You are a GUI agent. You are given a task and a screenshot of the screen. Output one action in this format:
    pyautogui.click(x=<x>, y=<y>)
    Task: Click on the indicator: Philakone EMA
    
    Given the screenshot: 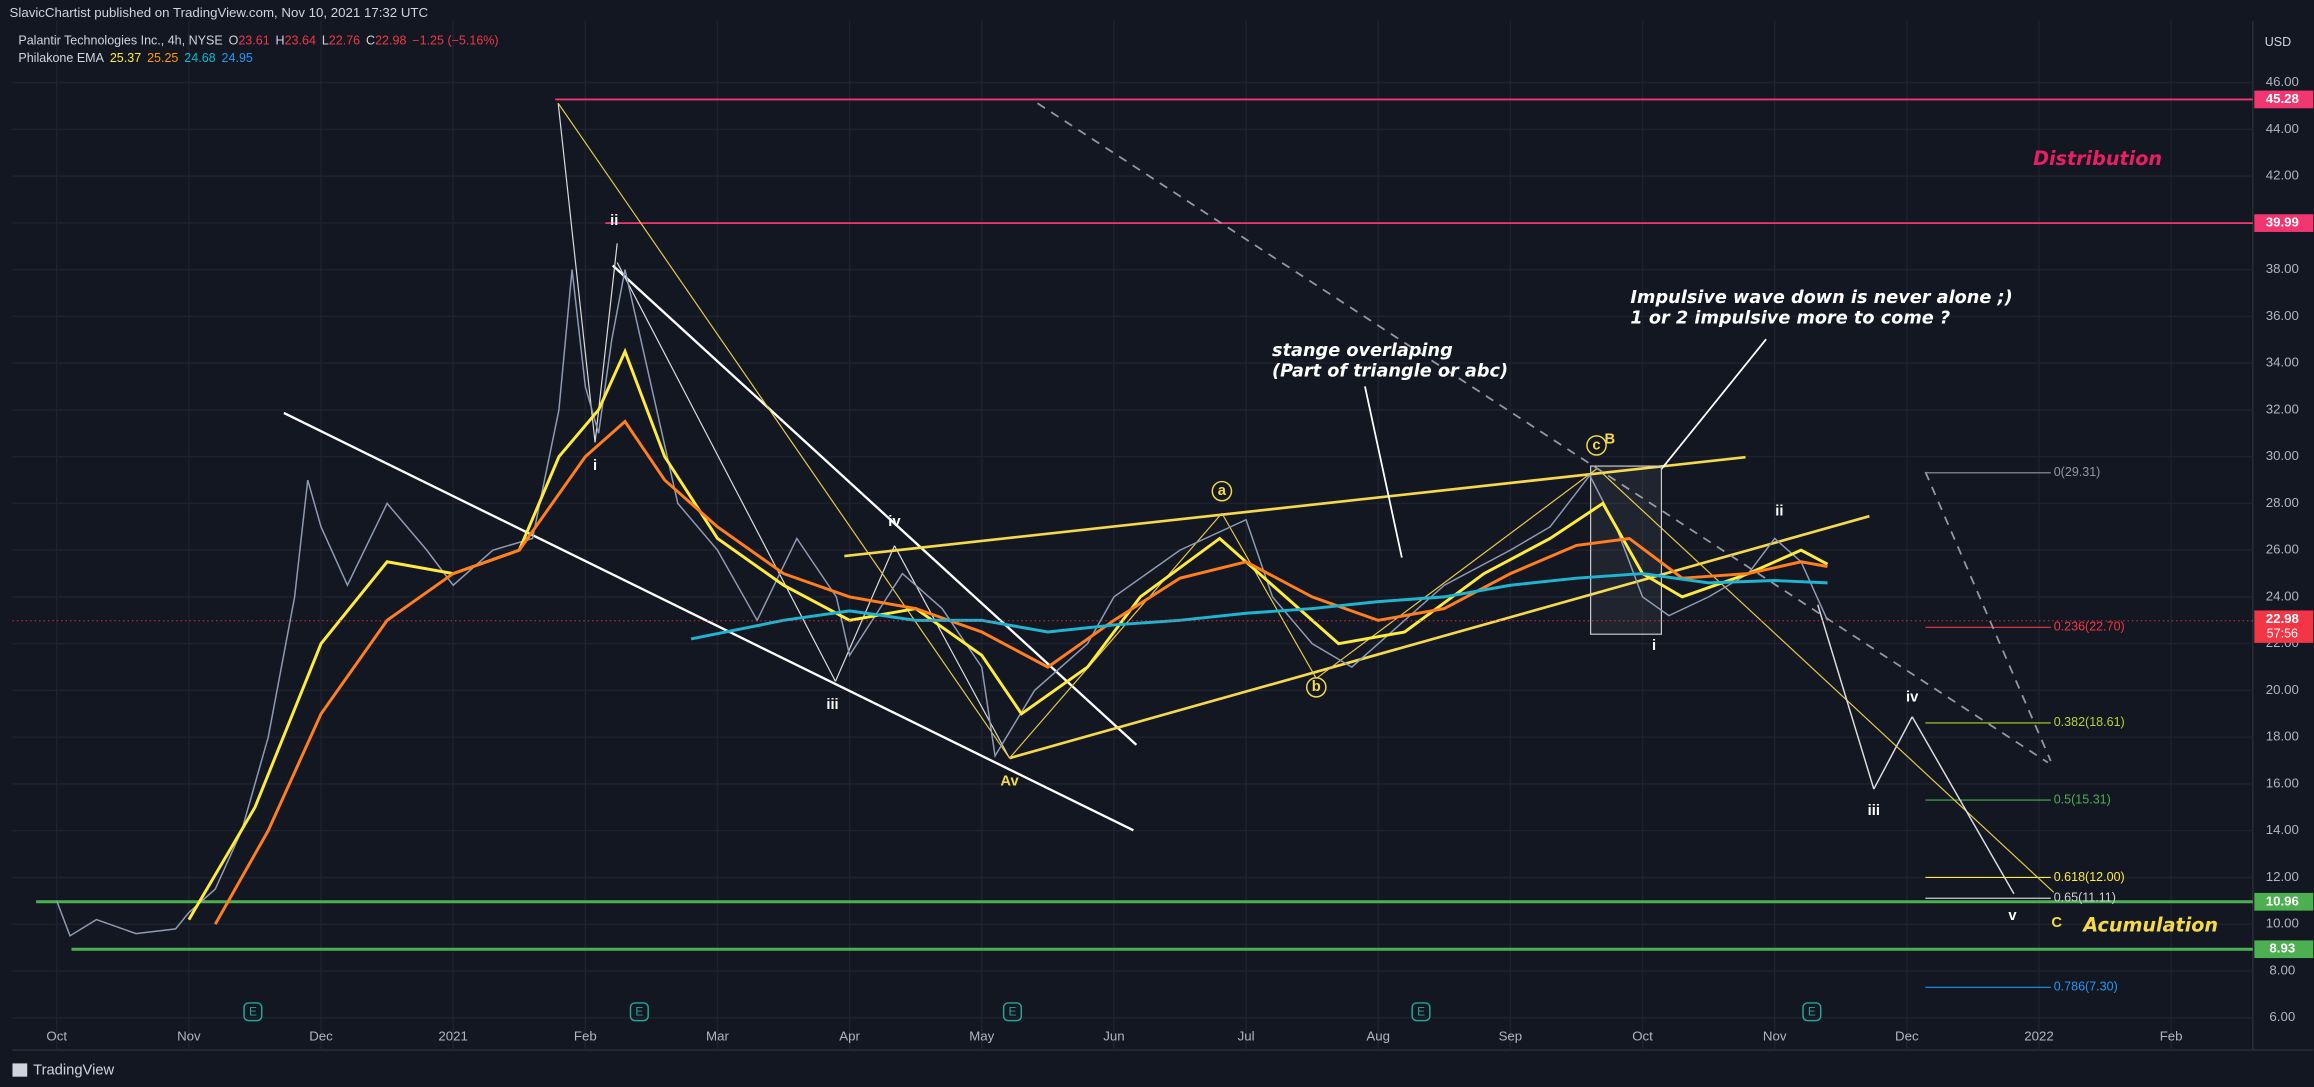 What is the action you would take?
    pyautogui.click(x=61, y=58)
    